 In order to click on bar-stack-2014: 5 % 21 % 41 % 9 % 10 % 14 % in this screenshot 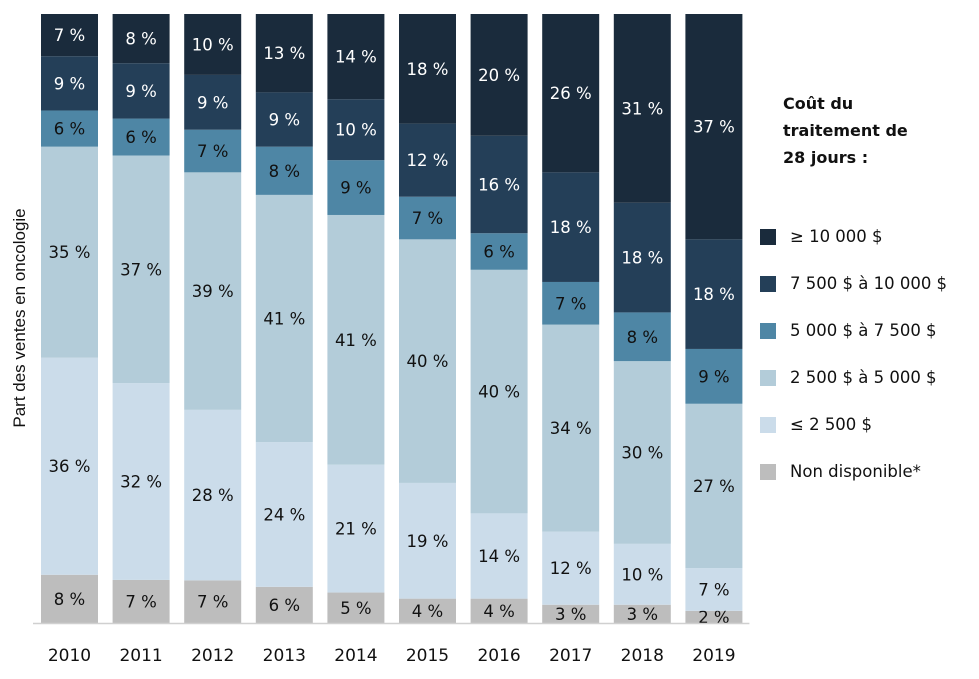, I will do `click(356, 318)`.